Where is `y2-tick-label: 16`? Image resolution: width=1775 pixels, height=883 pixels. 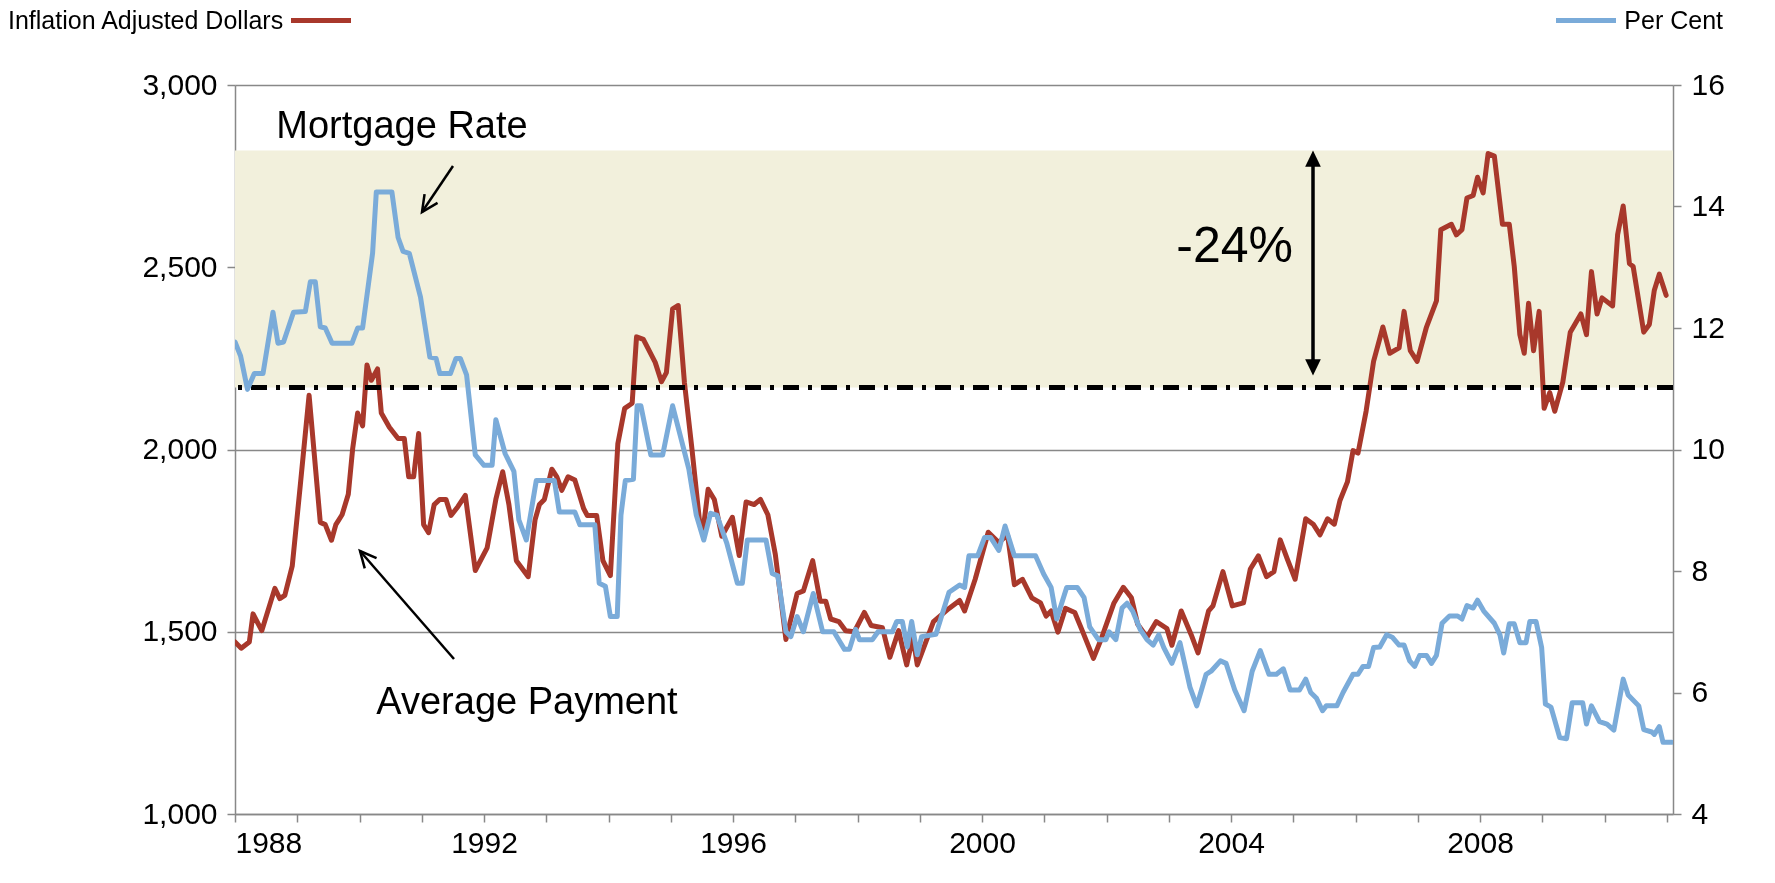 y2-tick-label: 16 is located at coordinates (1708, 84).